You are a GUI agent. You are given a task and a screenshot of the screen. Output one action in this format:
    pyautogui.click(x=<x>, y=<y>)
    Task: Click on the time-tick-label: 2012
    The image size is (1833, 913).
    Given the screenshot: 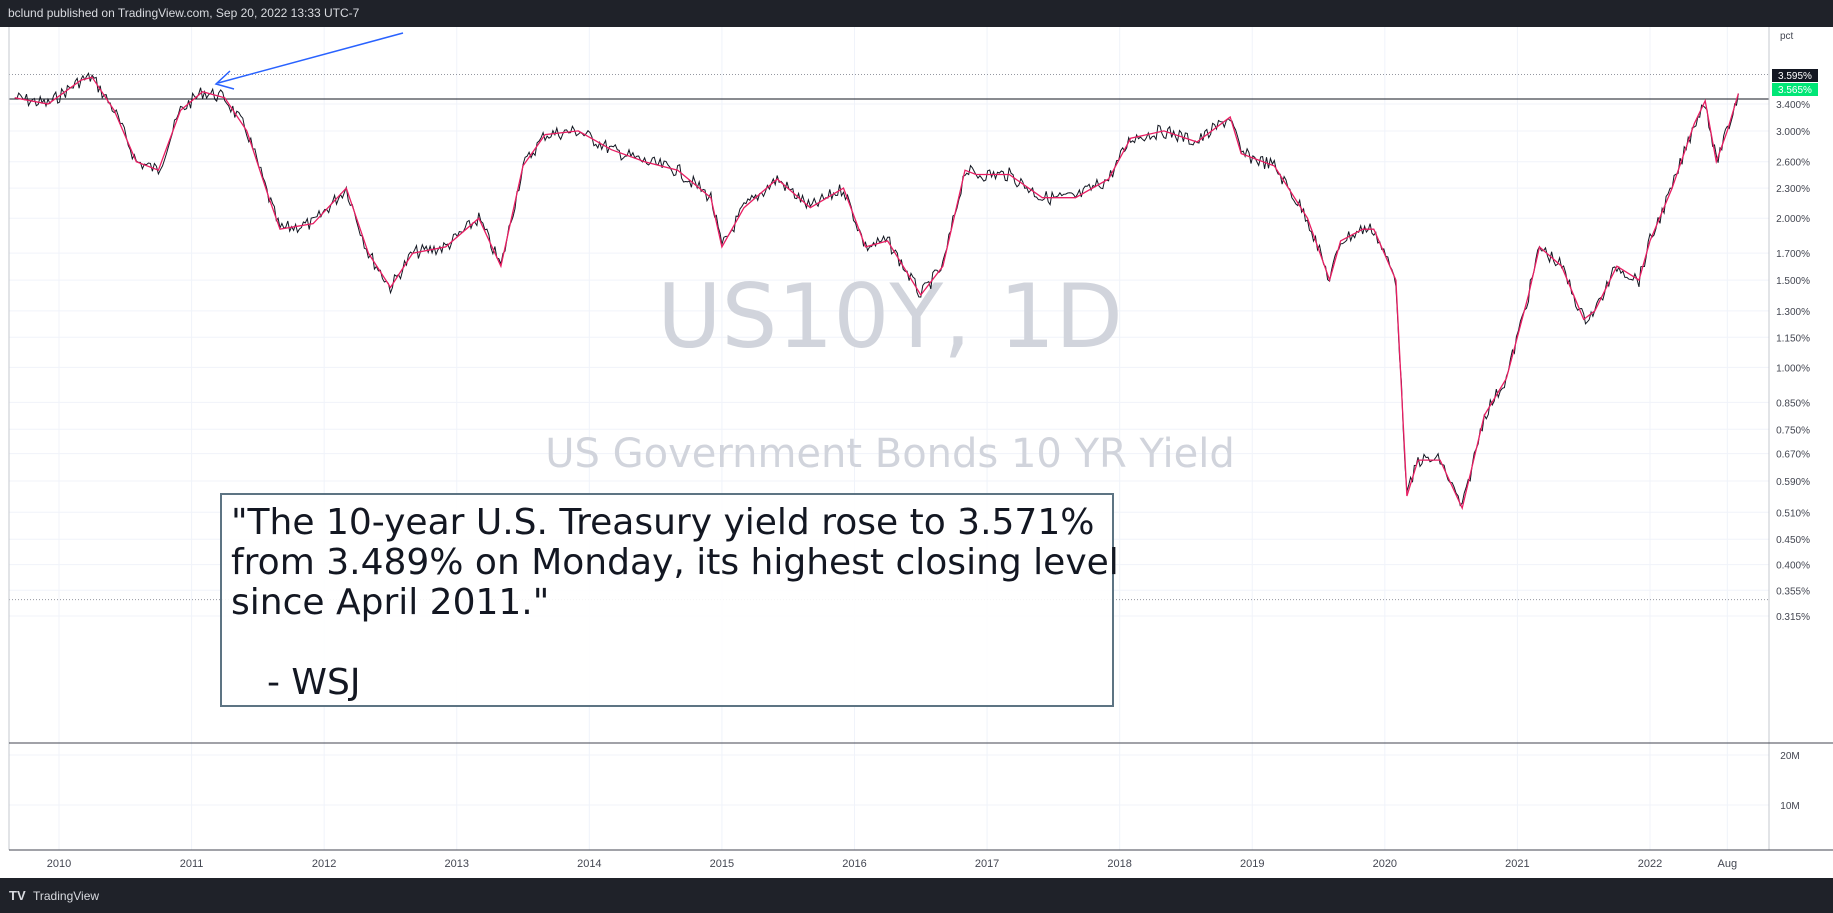 What is the action you would take?
    pyautogui.click(x=324, y=864)
    